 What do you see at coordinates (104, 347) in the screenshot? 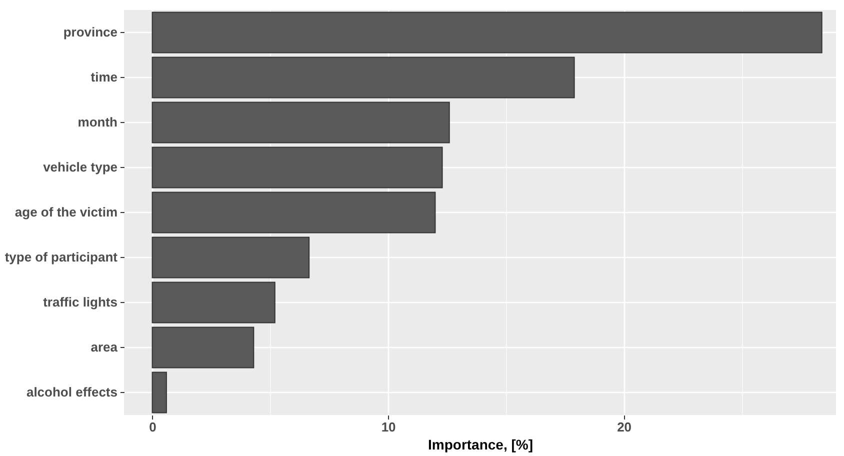
I see `y-tick-label: area` at bounding box center [104, 347].